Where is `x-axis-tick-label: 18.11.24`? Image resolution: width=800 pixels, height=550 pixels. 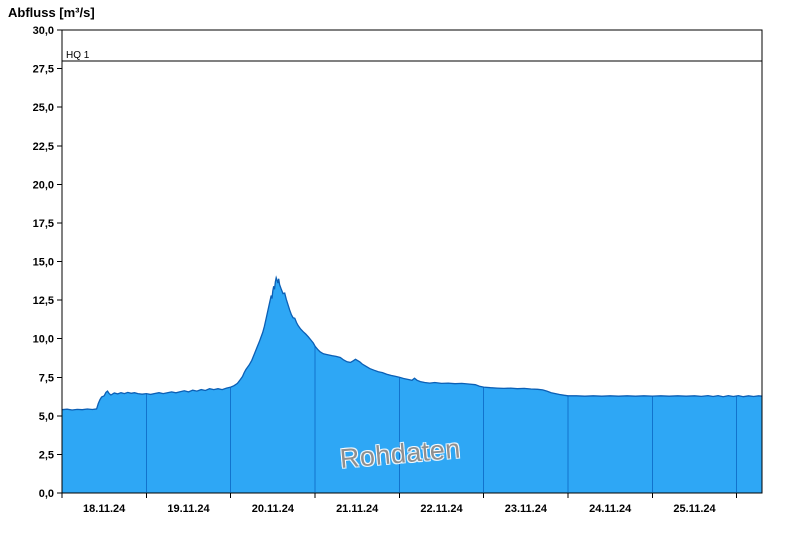
x-axis-tick-label: 18.11.24 is located at coordinates (104, 509).